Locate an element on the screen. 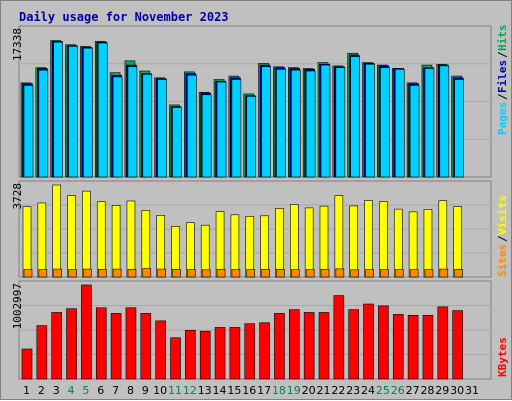 Image resolution: width=512 pixels, height=401 pixels. day-label-15: 15 is located at coordinates (234, 390).